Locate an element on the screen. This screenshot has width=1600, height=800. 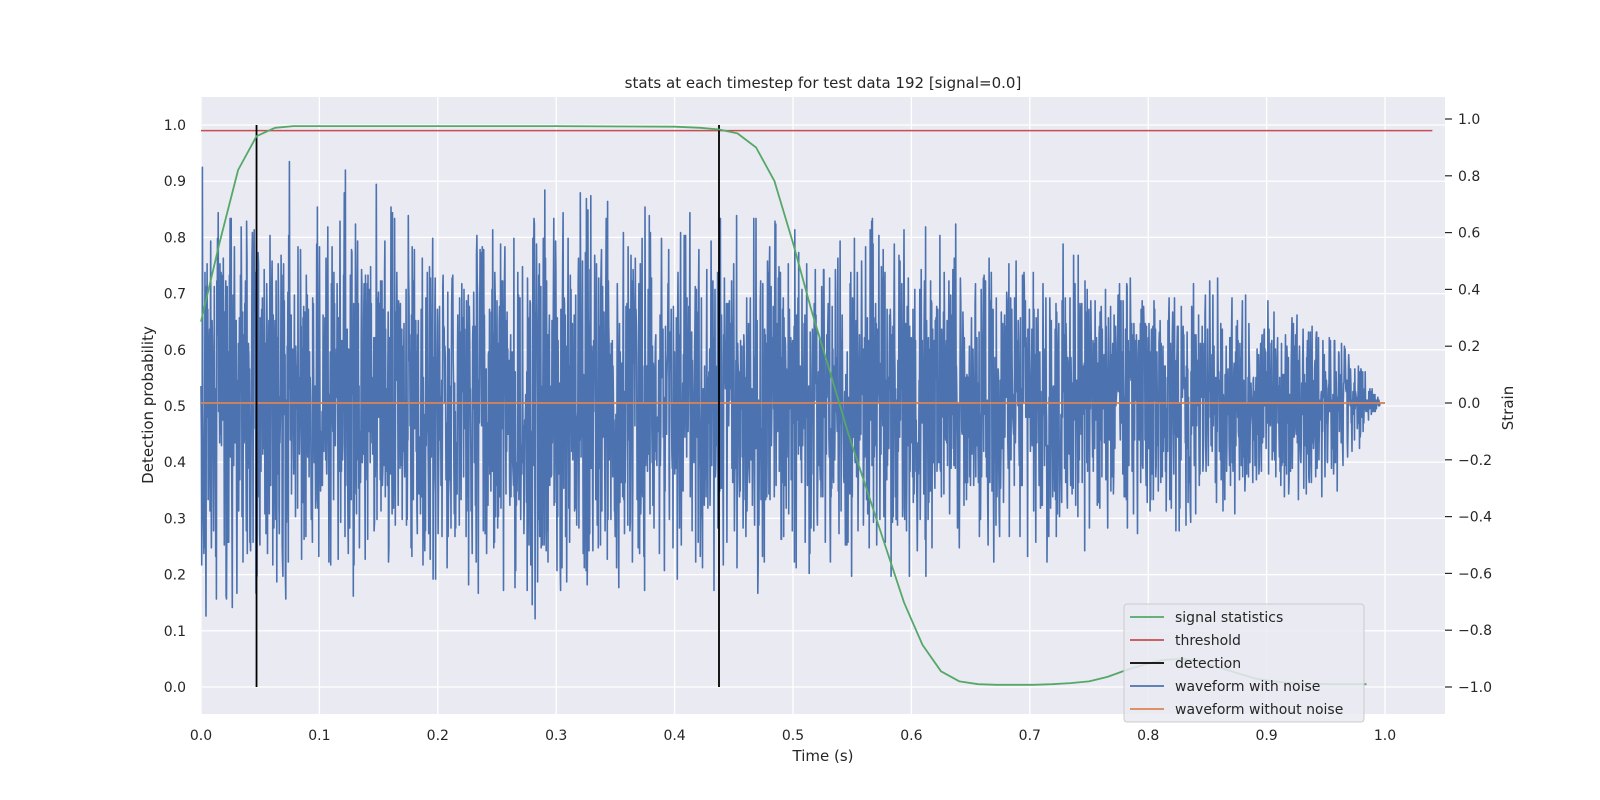
legend-entry: waveform with noise is located at coordinates (1247, 687).